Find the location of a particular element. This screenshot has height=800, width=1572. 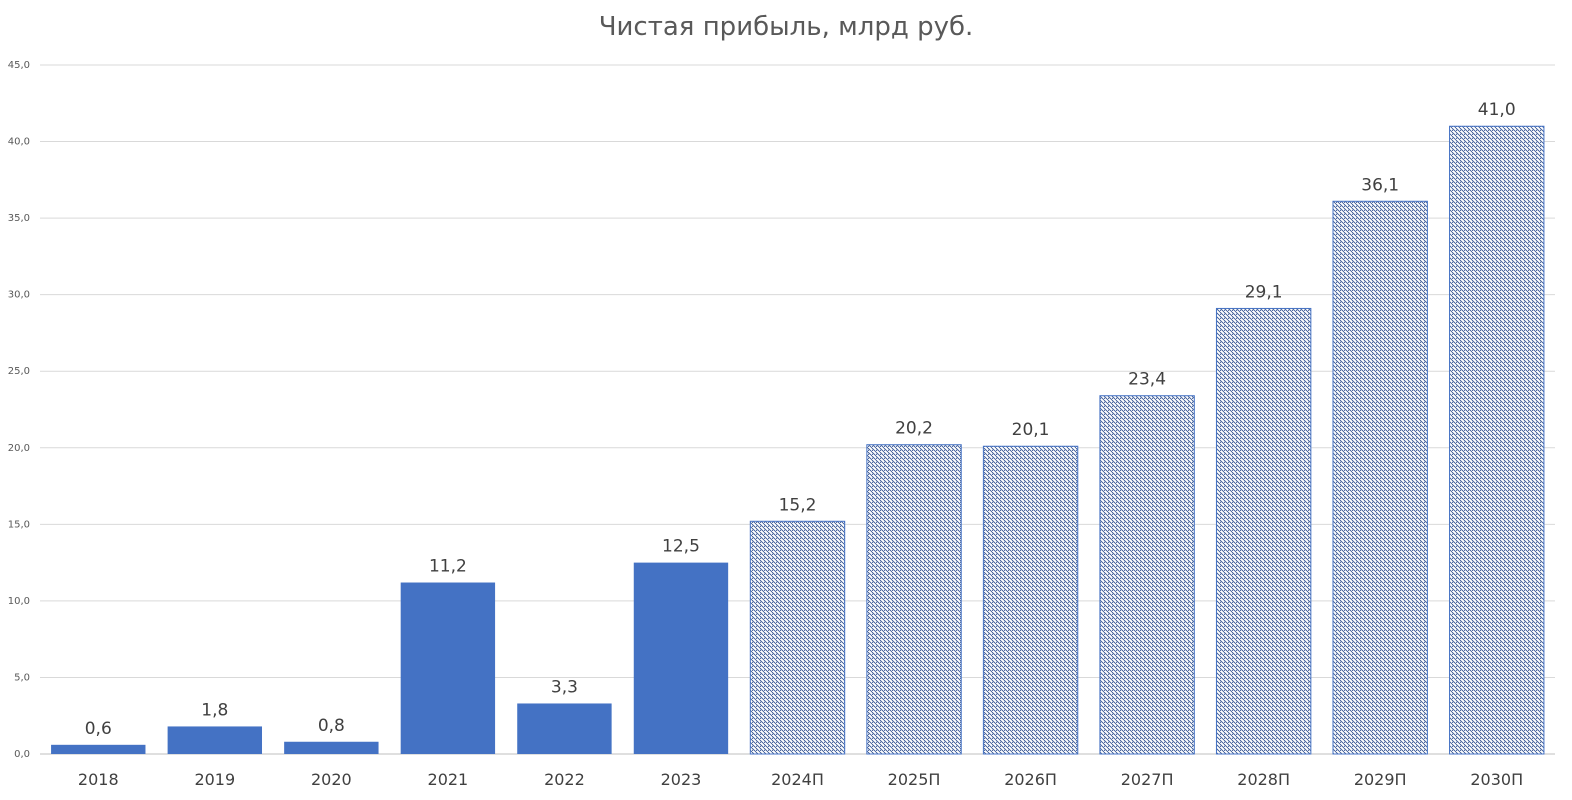

y-tick-label: 45,0 is located at coordinates (19, 65).